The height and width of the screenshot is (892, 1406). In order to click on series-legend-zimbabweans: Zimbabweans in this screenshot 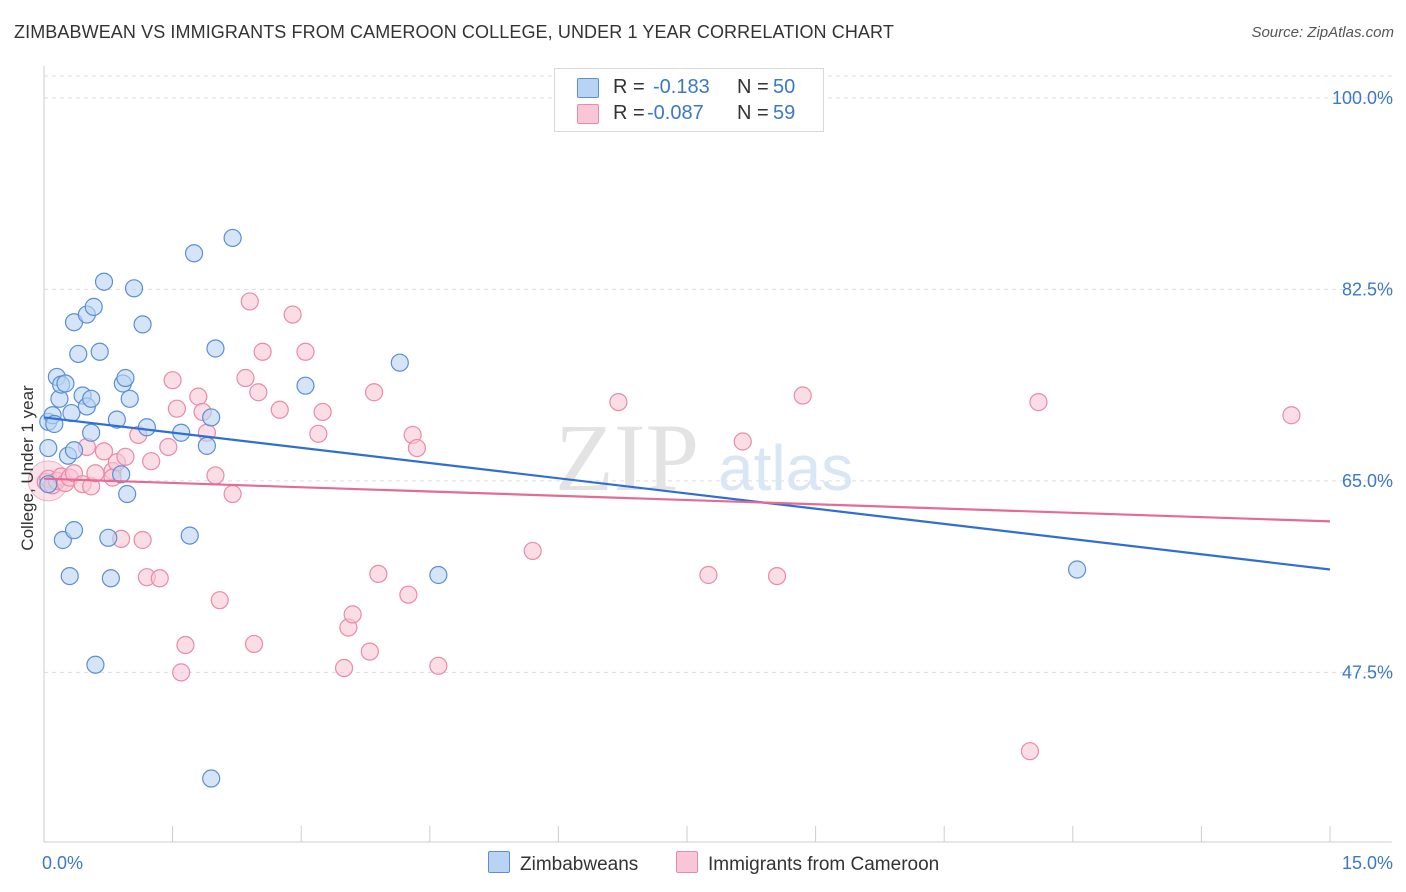, I will do `click(563, 864)`.